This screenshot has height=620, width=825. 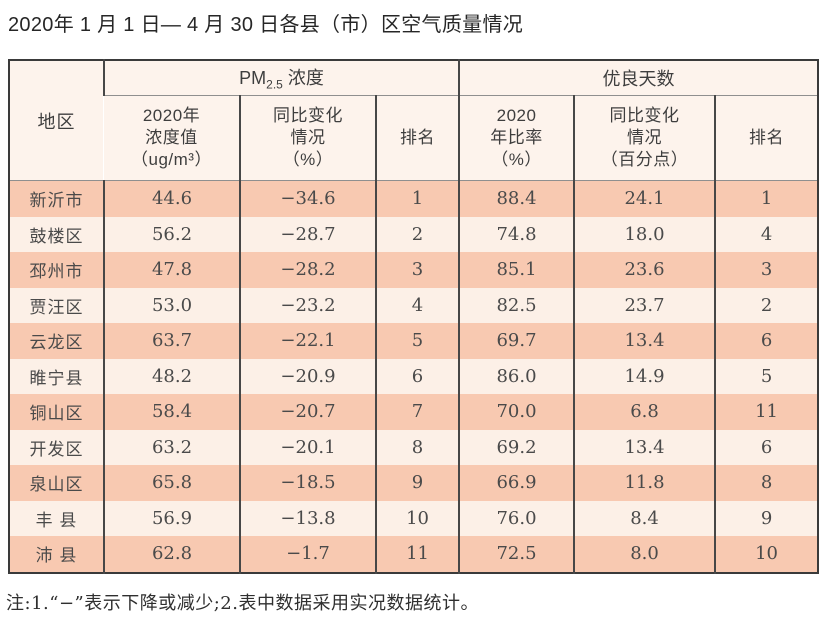 I want to click on rank-days-cell: 8, so click(x=766, y=483).